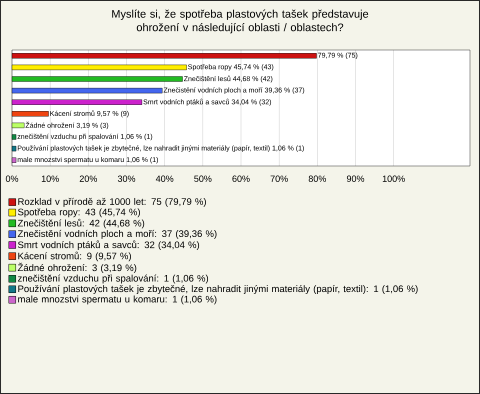 This screenshot has height=394, width=480. What do you see at coordinates (77, 267) in the screenshot?
I see `legend-label: Žádné ohrožení: 3 (3,19 %)` at bounding box center [77, 267].